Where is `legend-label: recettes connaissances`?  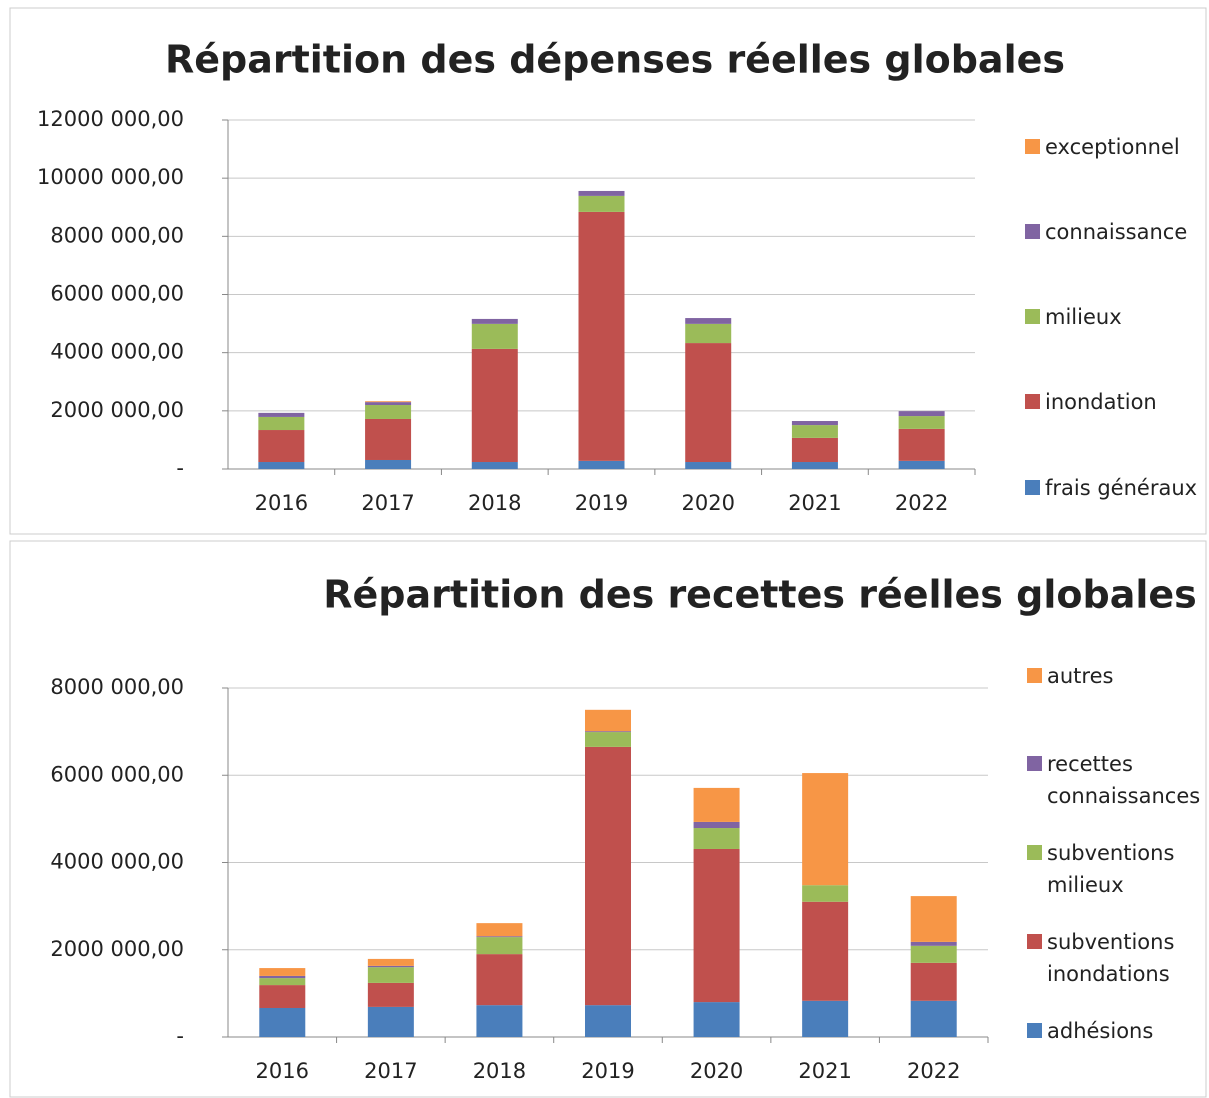
legend-label: recettes connaissances is located at coordinates (1124, 780).